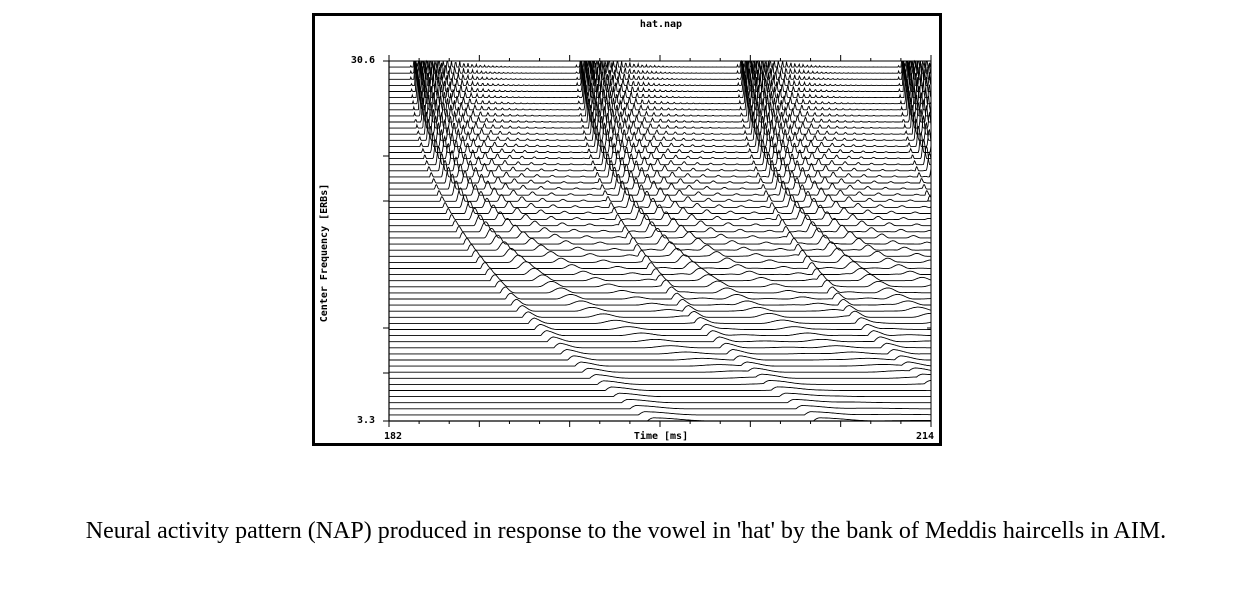 This screenshot has height=616, width=1252. I want to click on x-tick-right-label: 214, so click(925, 436).